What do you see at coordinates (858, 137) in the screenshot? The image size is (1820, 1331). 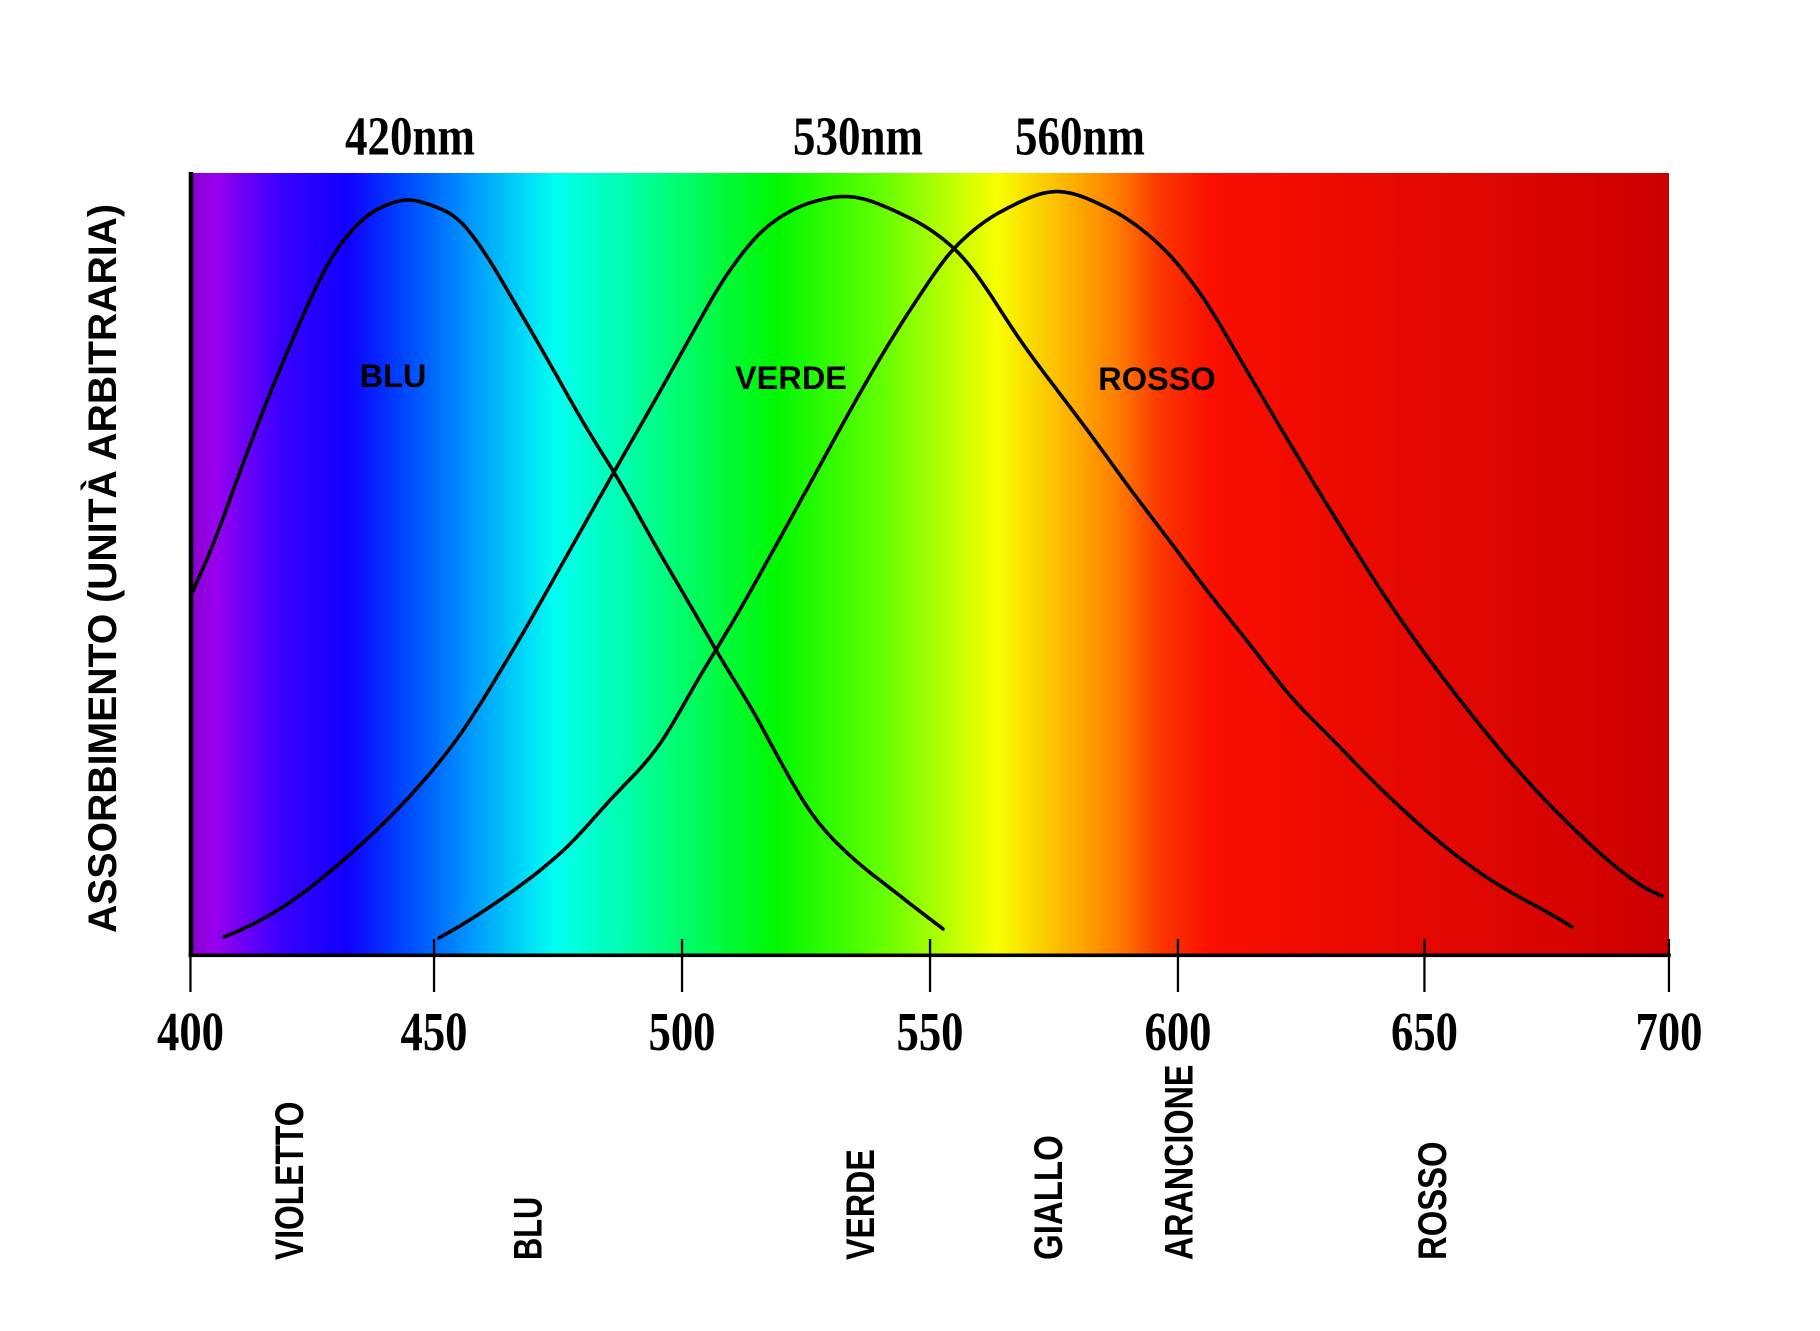 I see `svg-text: 530nm` at bounding box center [858, 137].